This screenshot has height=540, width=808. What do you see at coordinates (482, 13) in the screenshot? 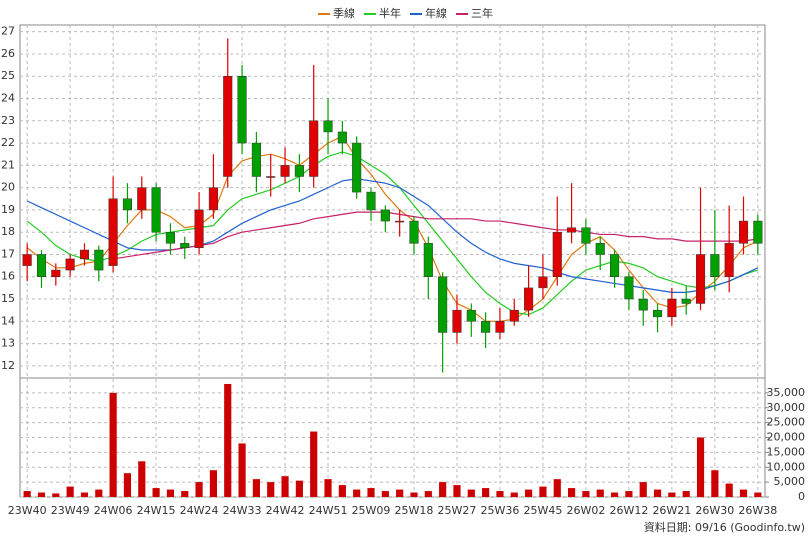
I see `legend-label: 三年` at bounding box center [482, 13].